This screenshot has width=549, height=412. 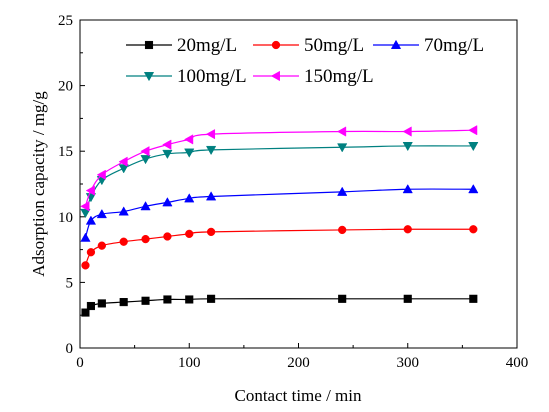 What do you see at coordinates (65, 218) in the screenshot?
I see `y-tick-label: 10` at bounding box center [65, 218].